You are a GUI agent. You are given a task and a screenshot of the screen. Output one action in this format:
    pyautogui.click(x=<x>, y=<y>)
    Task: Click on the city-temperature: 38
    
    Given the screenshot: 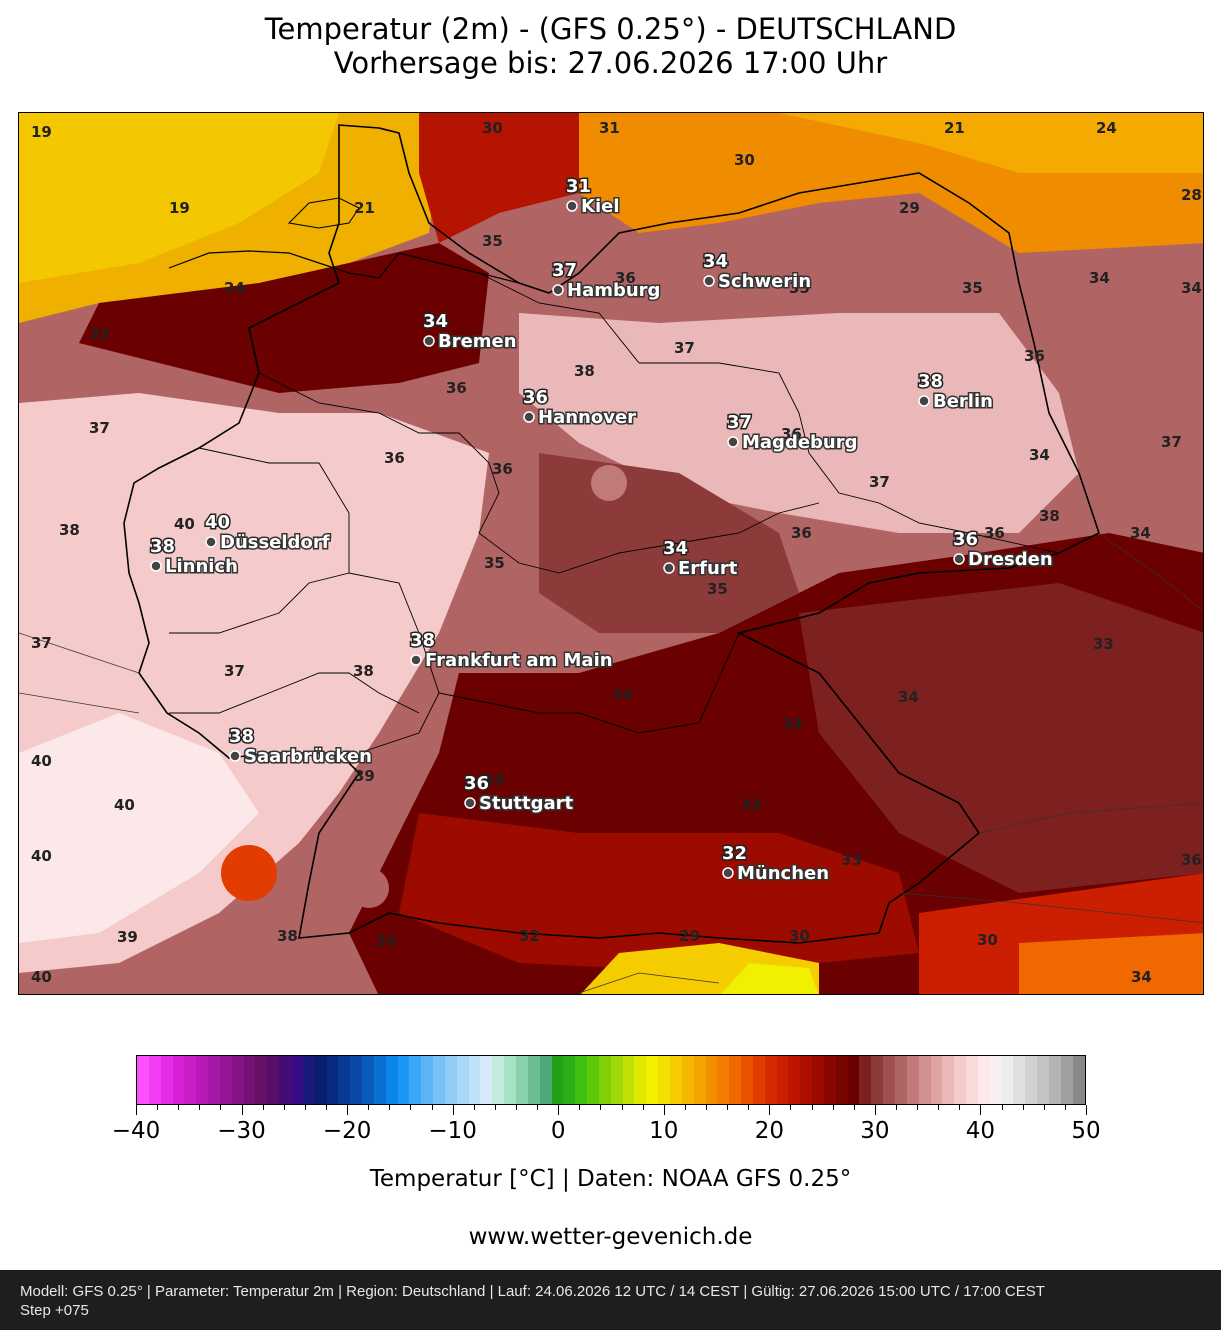 What is the action you would take?
    pyautogui.click(x=930, y=381)
    